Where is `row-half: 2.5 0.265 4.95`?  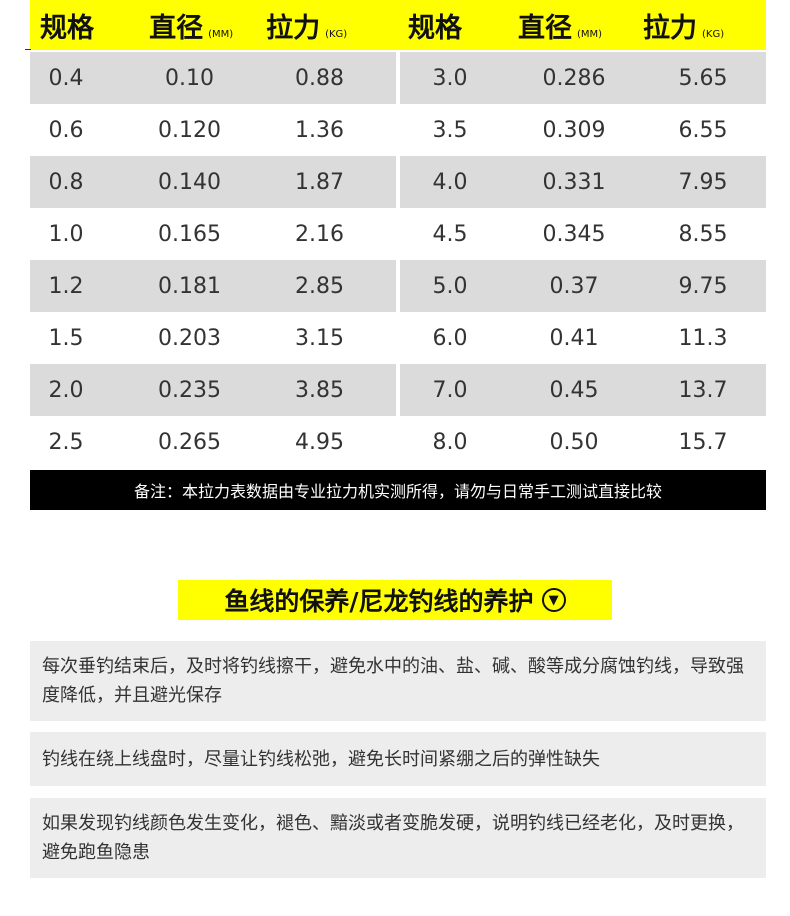
row-half: 2.5 0.265 4.95 is located at coordinates (213, 442).